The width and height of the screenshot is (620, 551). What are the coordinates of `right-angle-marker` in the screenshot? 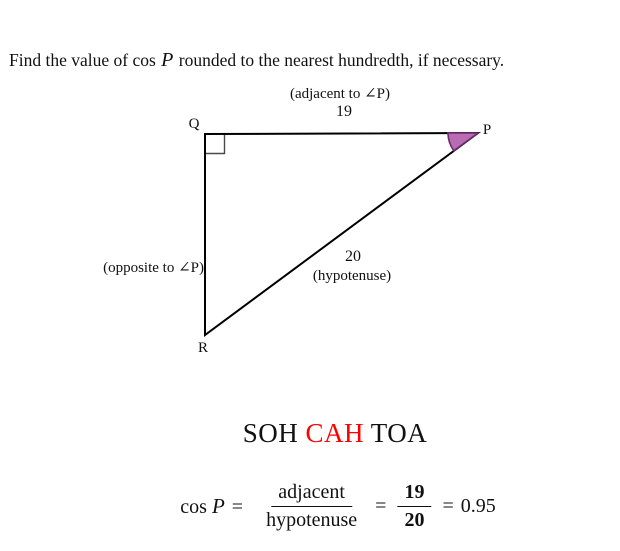 It's located at (216, 145).